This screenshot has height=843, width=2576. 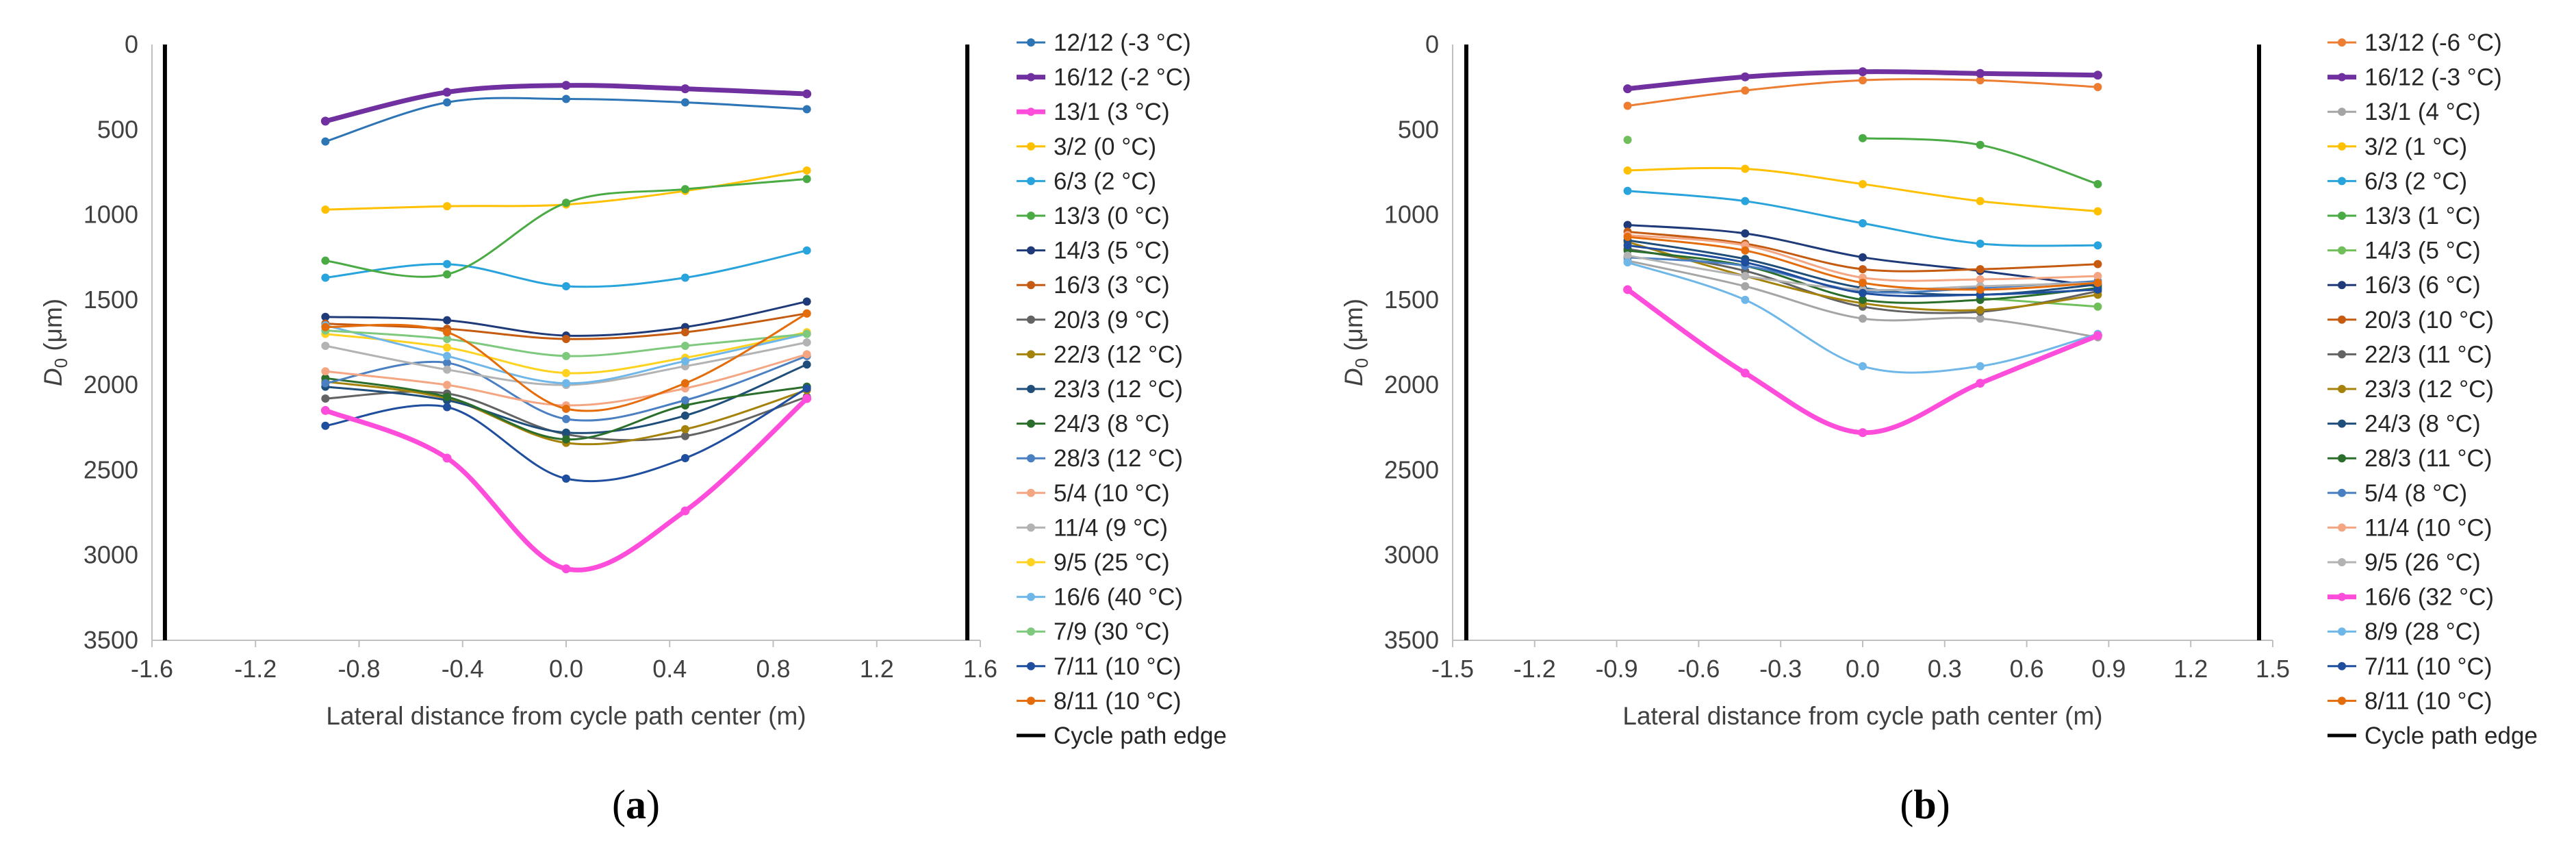 What do you see at coordinates (2422, 216) in the screenshot?
I see `legend-label: 13/3 (1 °C)` at bounding box center [2422, 216].